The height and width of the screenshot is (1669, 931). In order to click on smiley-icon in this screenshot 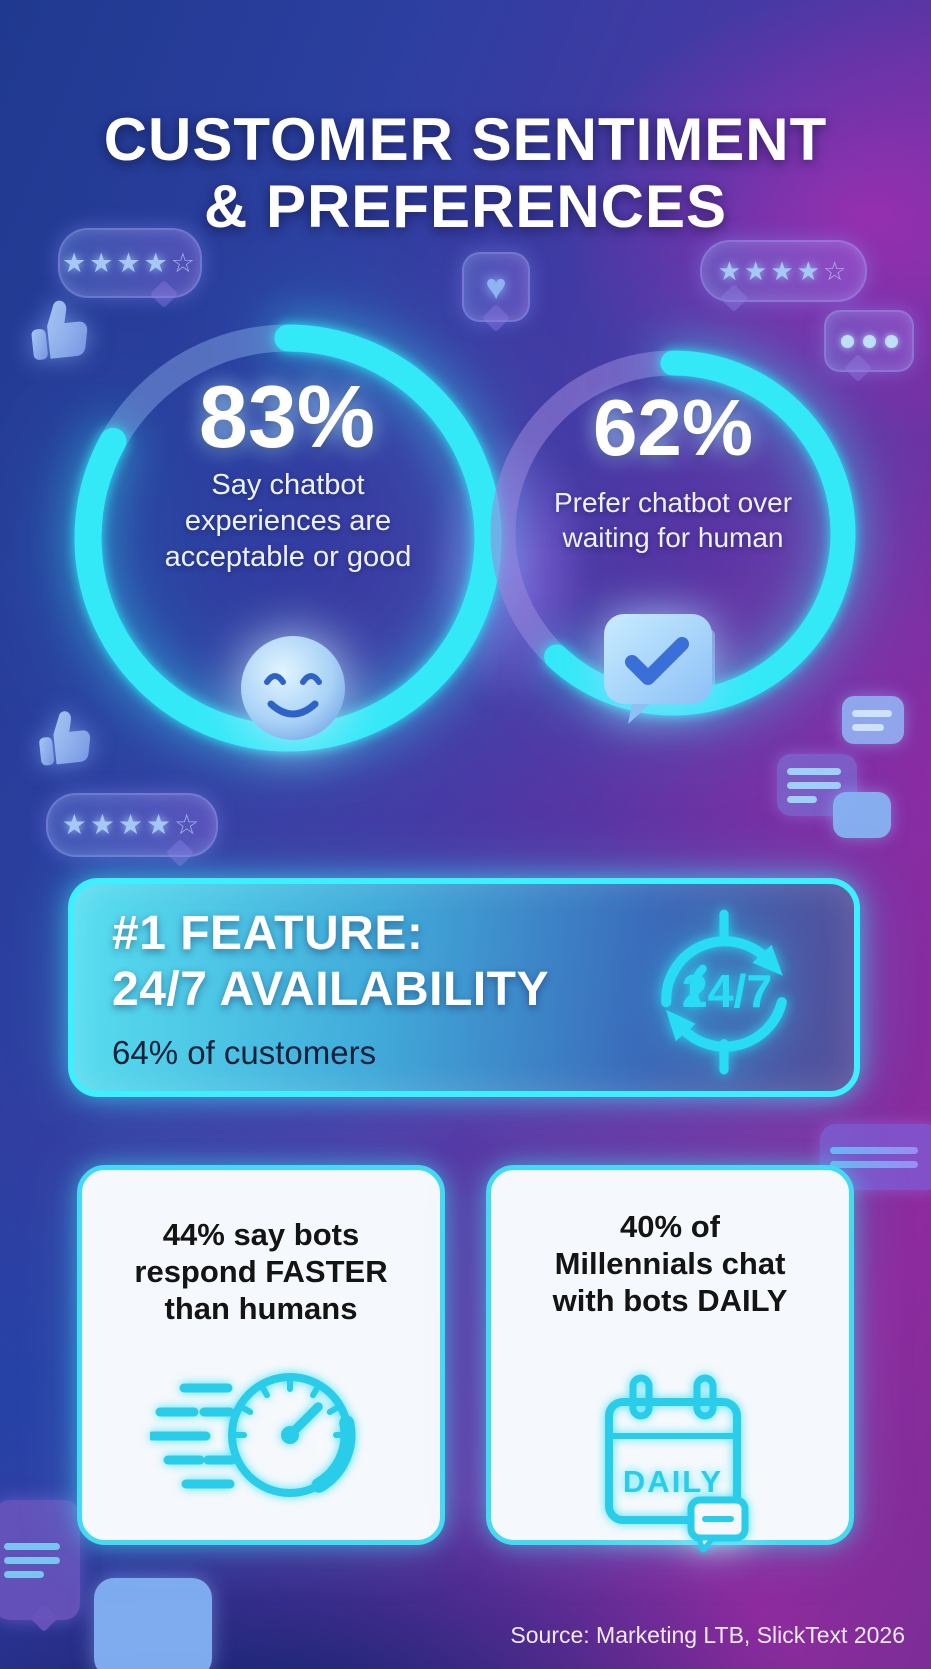, I will do `click(293, 688)`.